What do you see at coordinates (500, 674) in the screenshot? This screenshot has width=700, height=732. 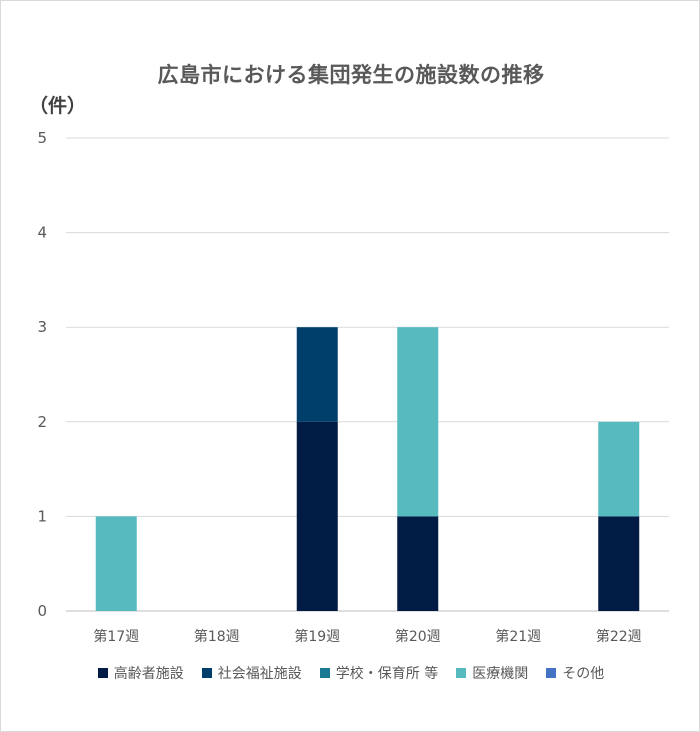 I see `legend-label: 医療機関` at bounding box center [500, 674].